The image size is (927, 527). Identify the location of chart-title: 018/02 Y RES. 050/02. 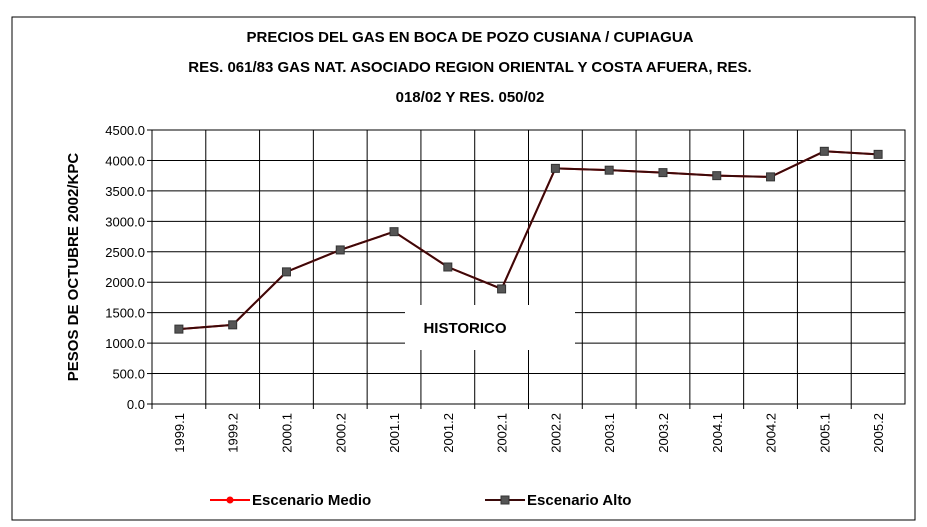
(470, 97).